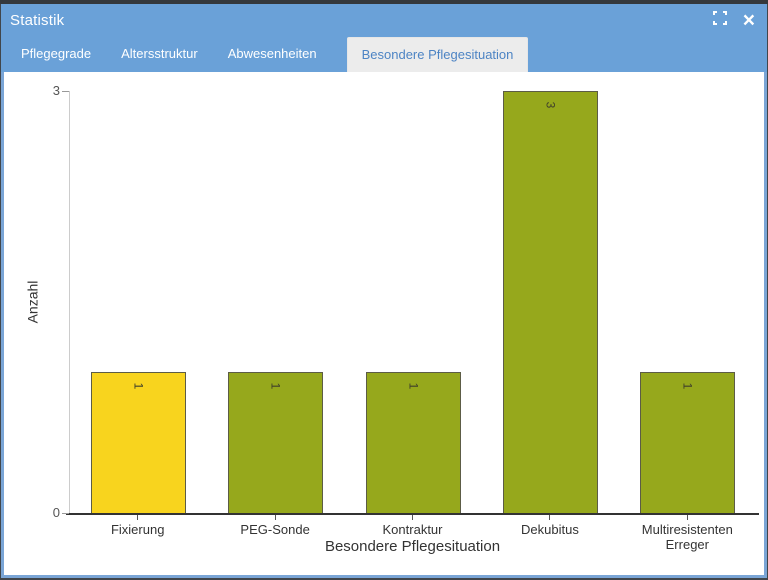 The width and height of the screenshot is (768, 580). What do you see at coordinates (139, 442) in the screenshot?
I see `bar-fixierung: 1` at bounding box center [139, 442].